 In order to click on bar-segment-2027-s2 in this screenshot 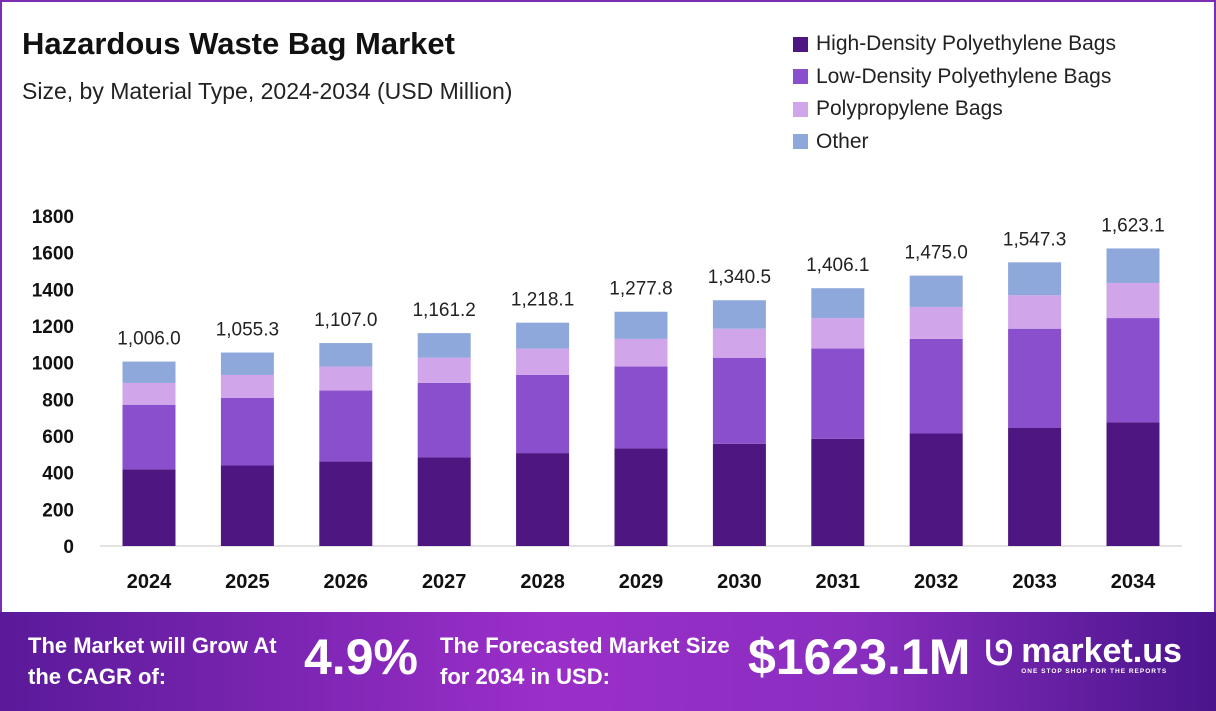, I will do `click(444, 370)`.